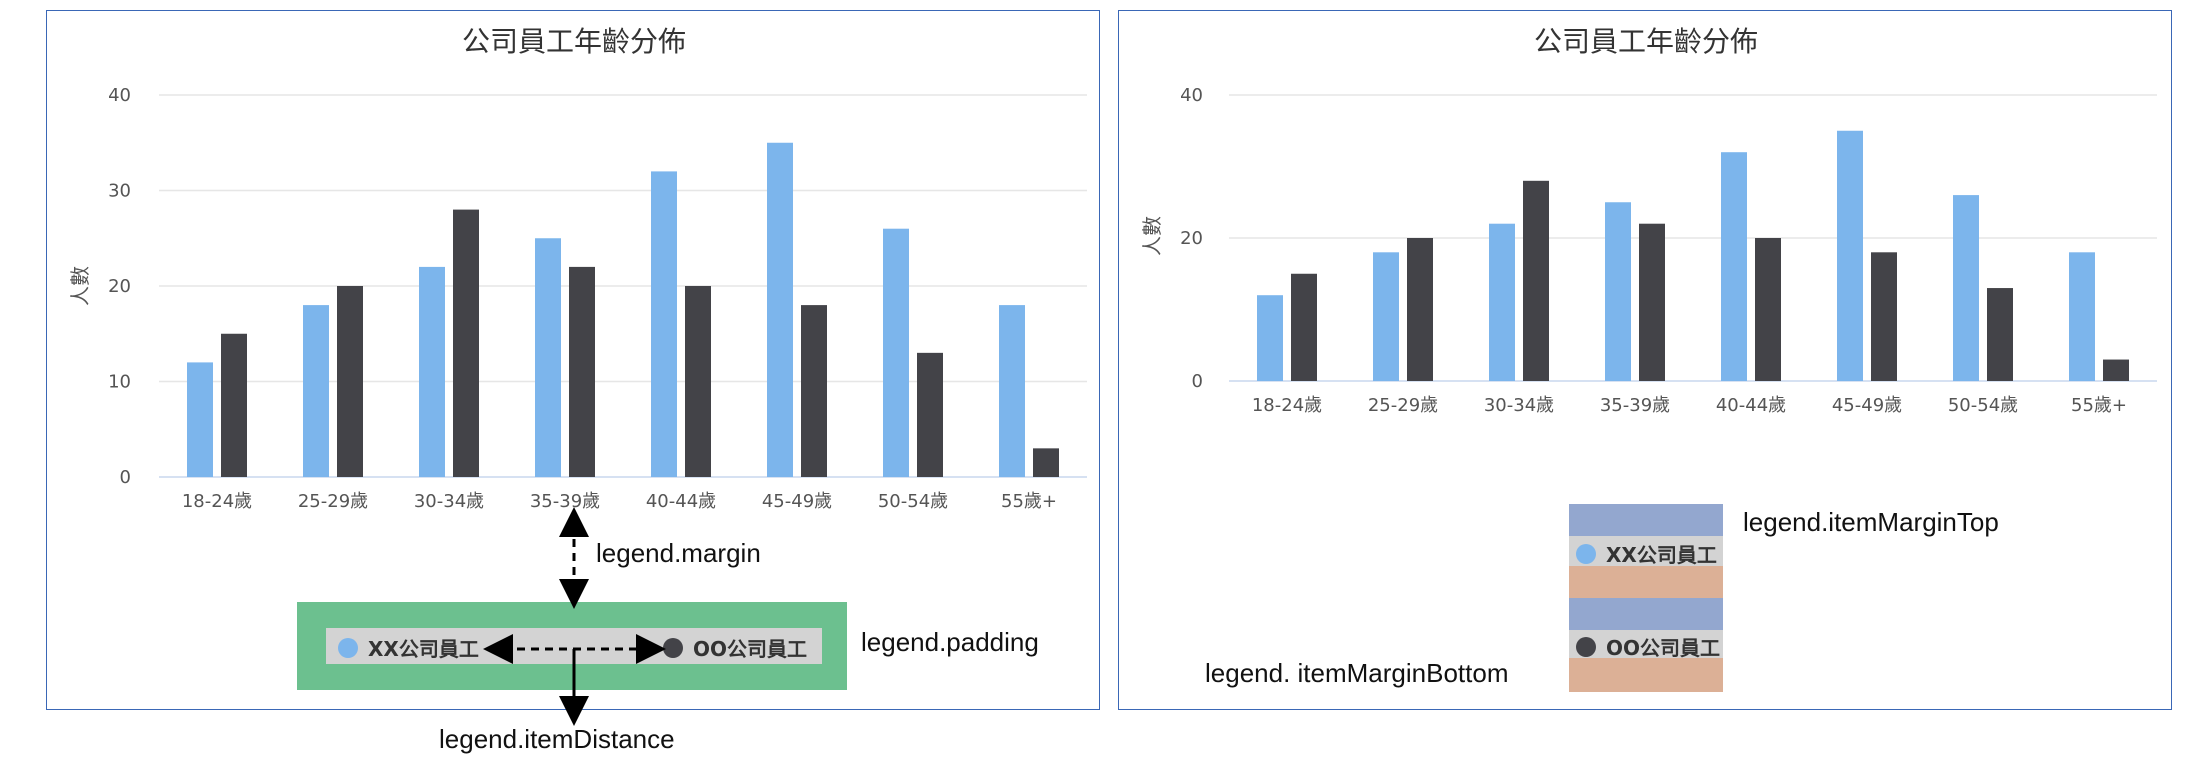  What do you see at coordinates (950, 642) in the screenshot?
I see `legend-padding-label: legend.padding` at bounding box center [950, 642].